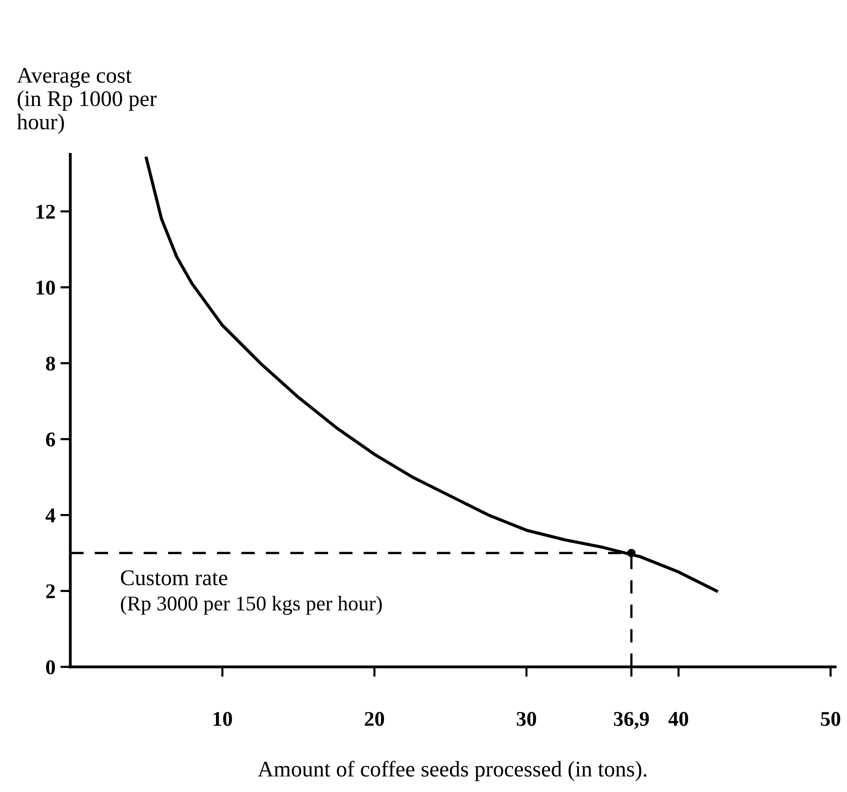  Describe the element at coordinates (50, 667) in the screenshot. I see `y-tick-label: 0` at that location.